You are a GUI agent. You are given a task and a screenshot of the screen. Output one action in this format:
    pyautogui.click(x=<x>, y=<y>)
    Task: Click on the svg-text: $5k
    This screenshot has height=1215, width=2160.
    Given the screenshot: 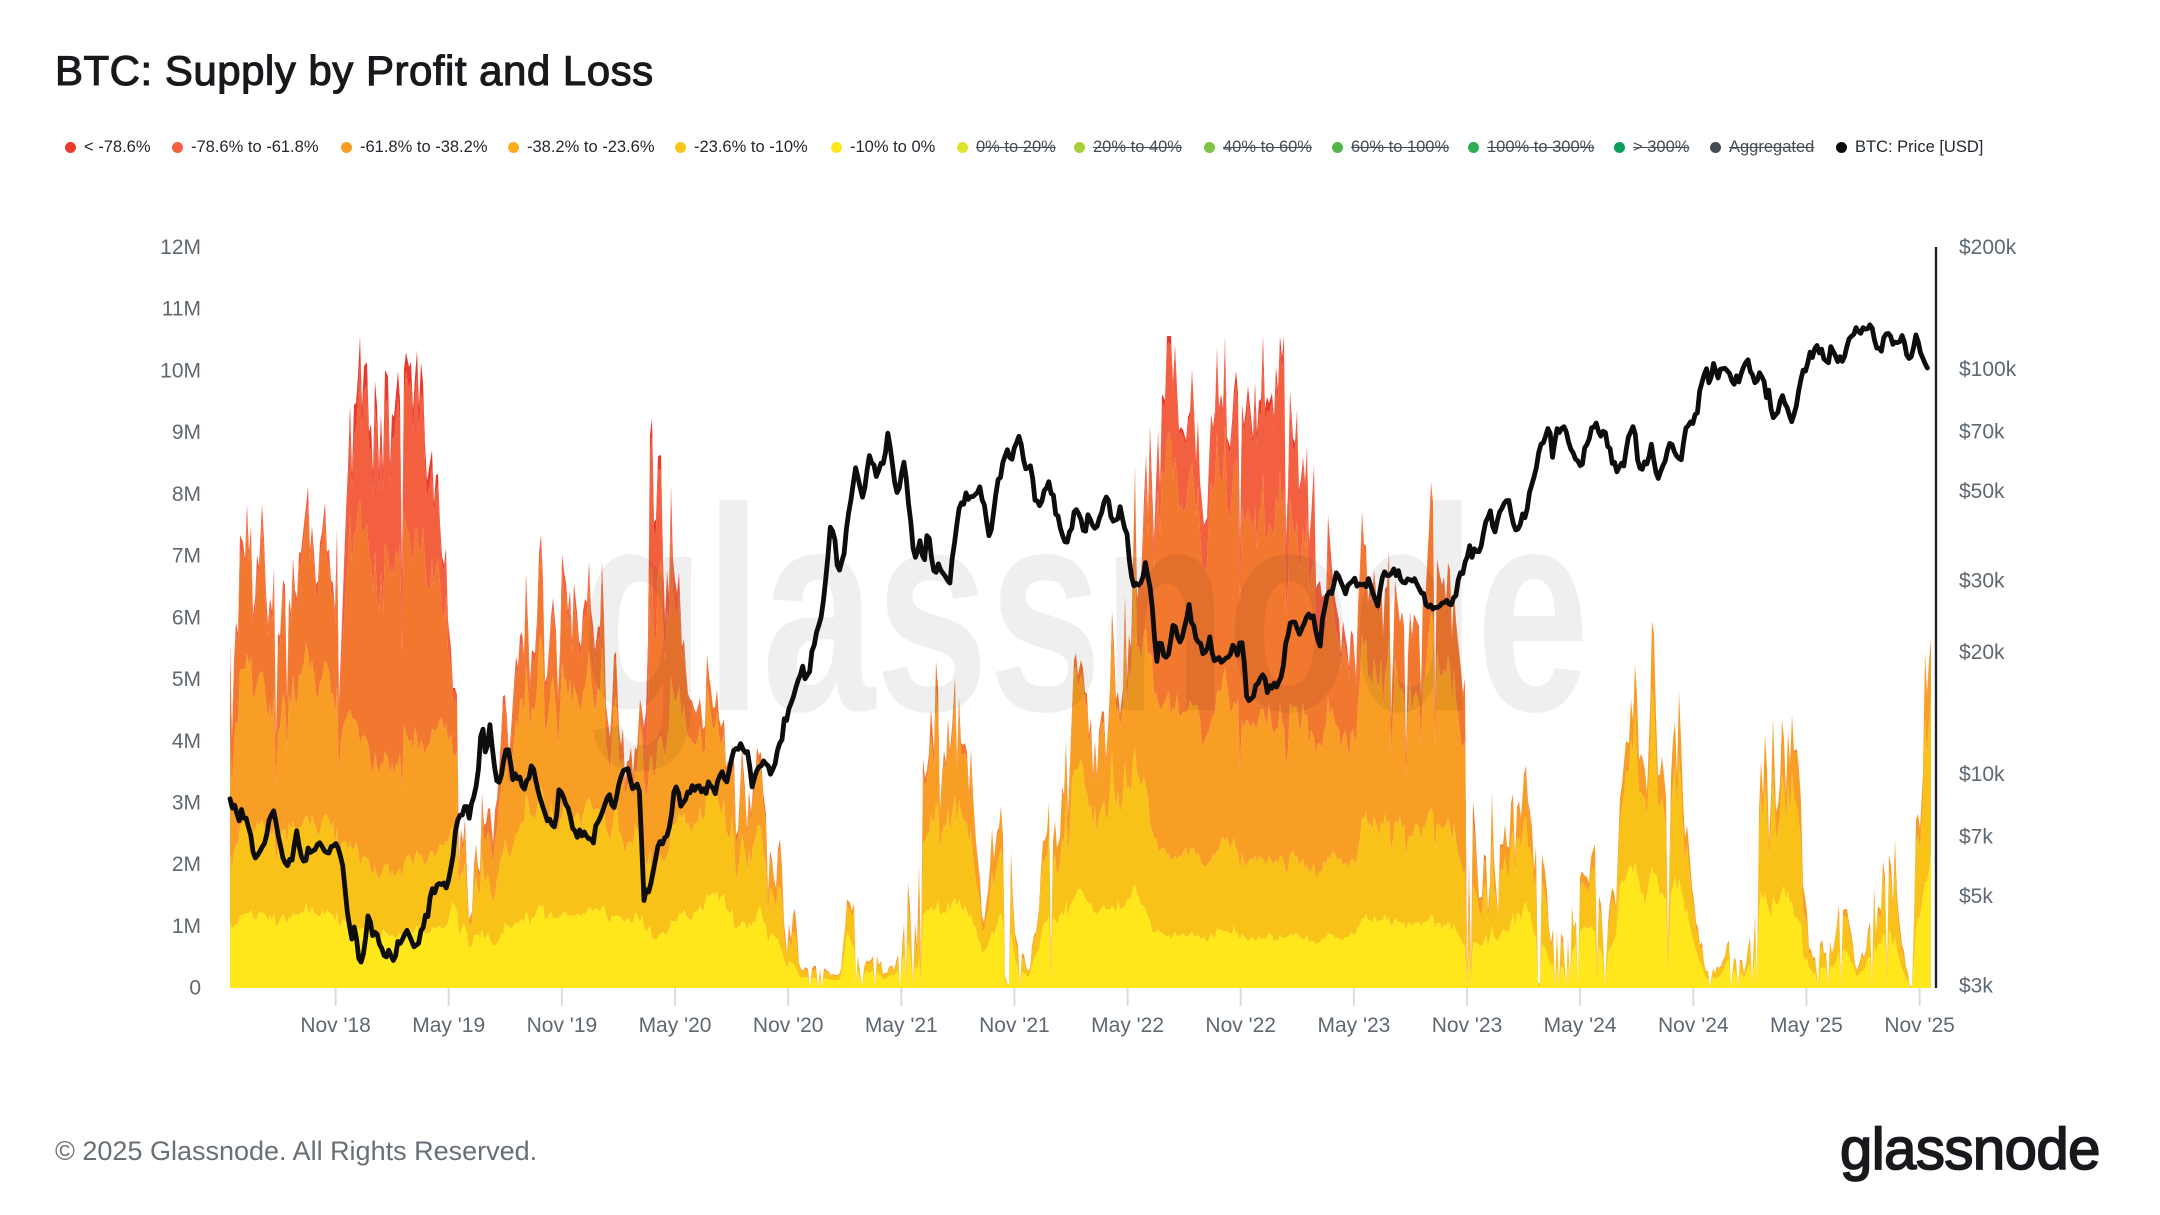 What is the action you would take?
    pyautogui.click(x=1976, y=896)
    